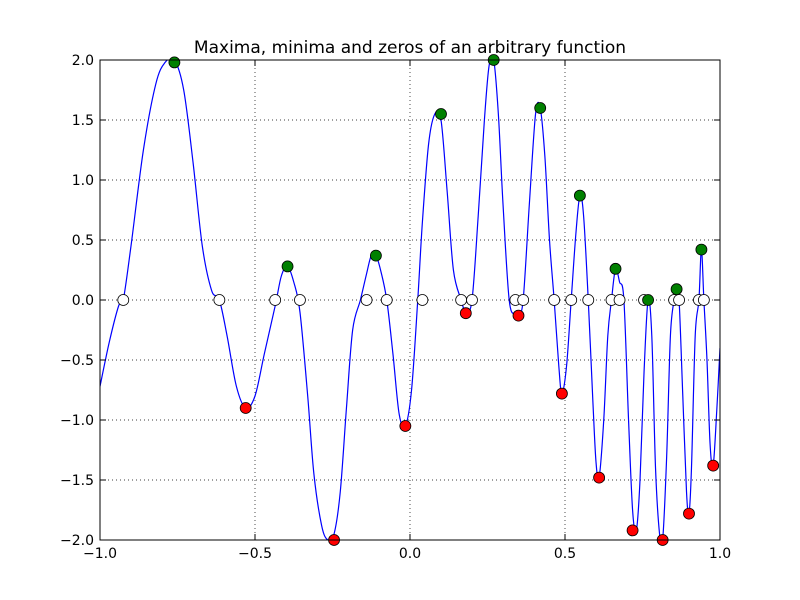 This screenshot has height=600, width=800. I want to click on y-tick-label: 0.0, so click(83, 301).